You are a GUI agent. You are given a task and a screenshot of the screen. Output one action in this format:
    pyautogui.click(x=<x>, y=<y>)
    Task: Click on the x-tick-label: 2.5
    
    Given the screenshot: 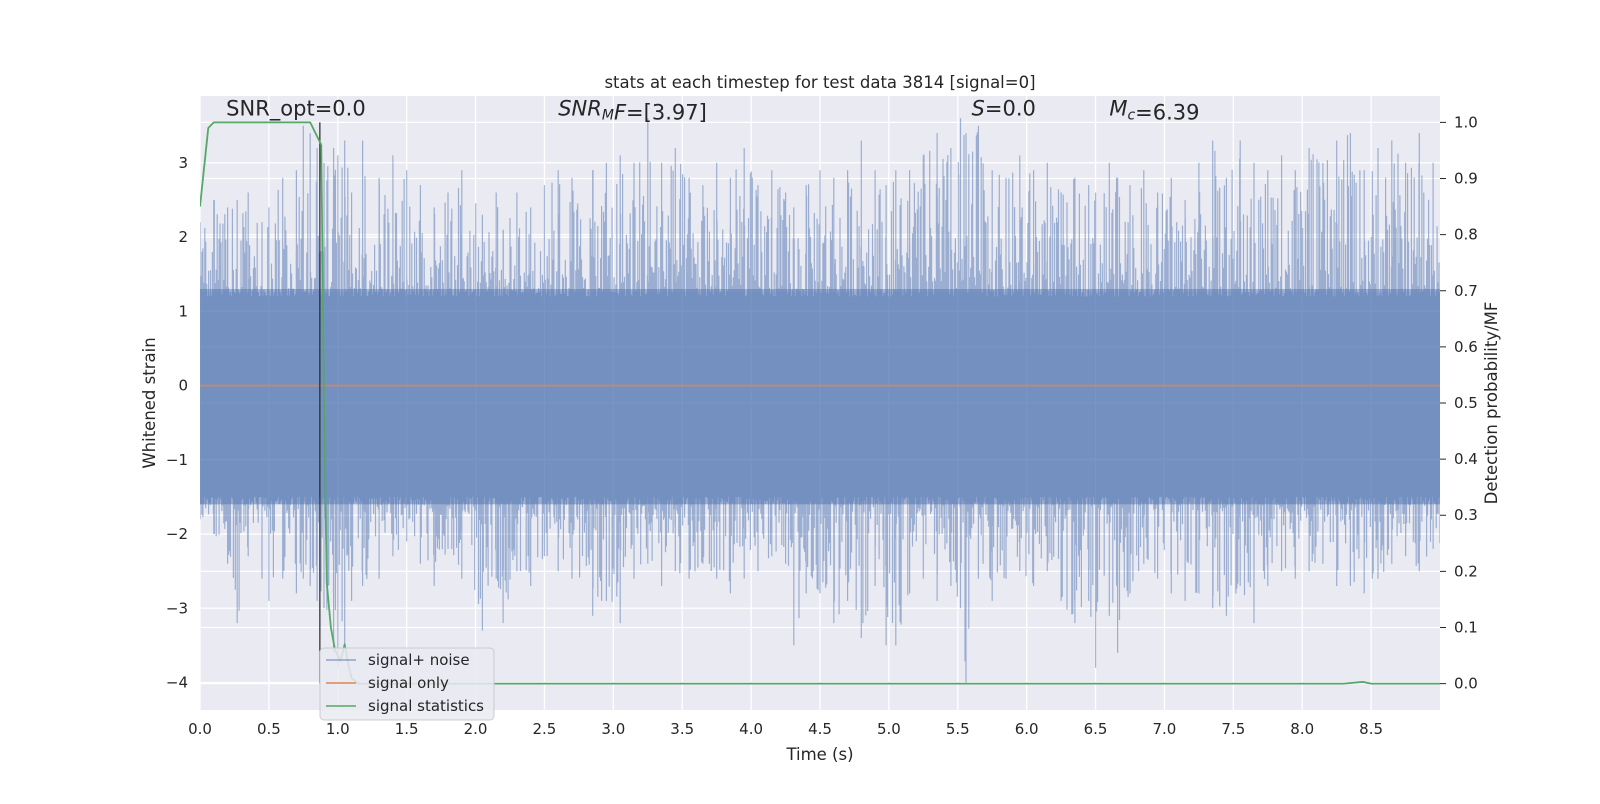 What is the action you would take?
    pyautogui.click(x=545, y=729)
    